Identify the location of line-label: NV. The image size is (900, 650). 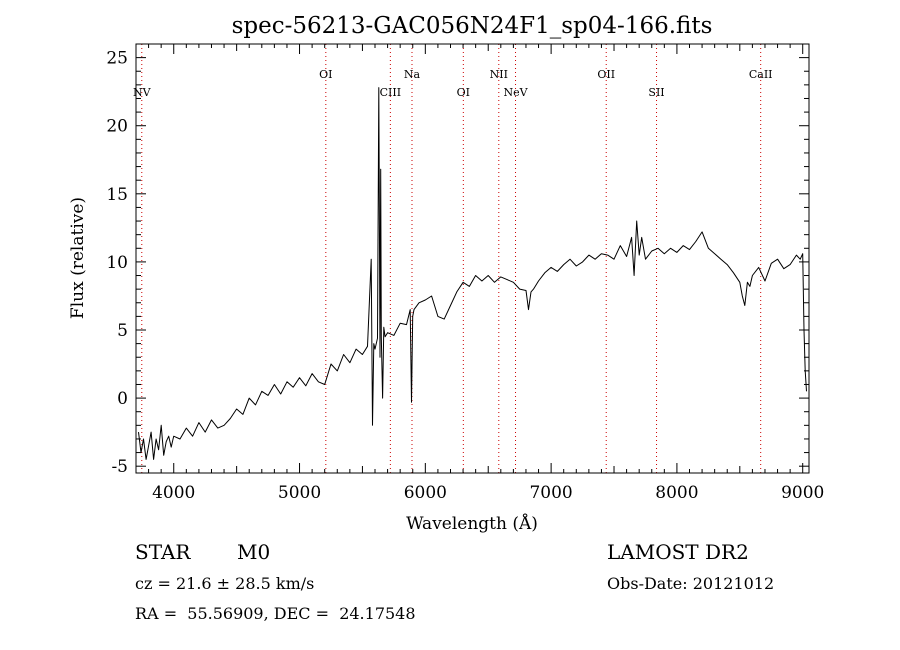
(142, 92).